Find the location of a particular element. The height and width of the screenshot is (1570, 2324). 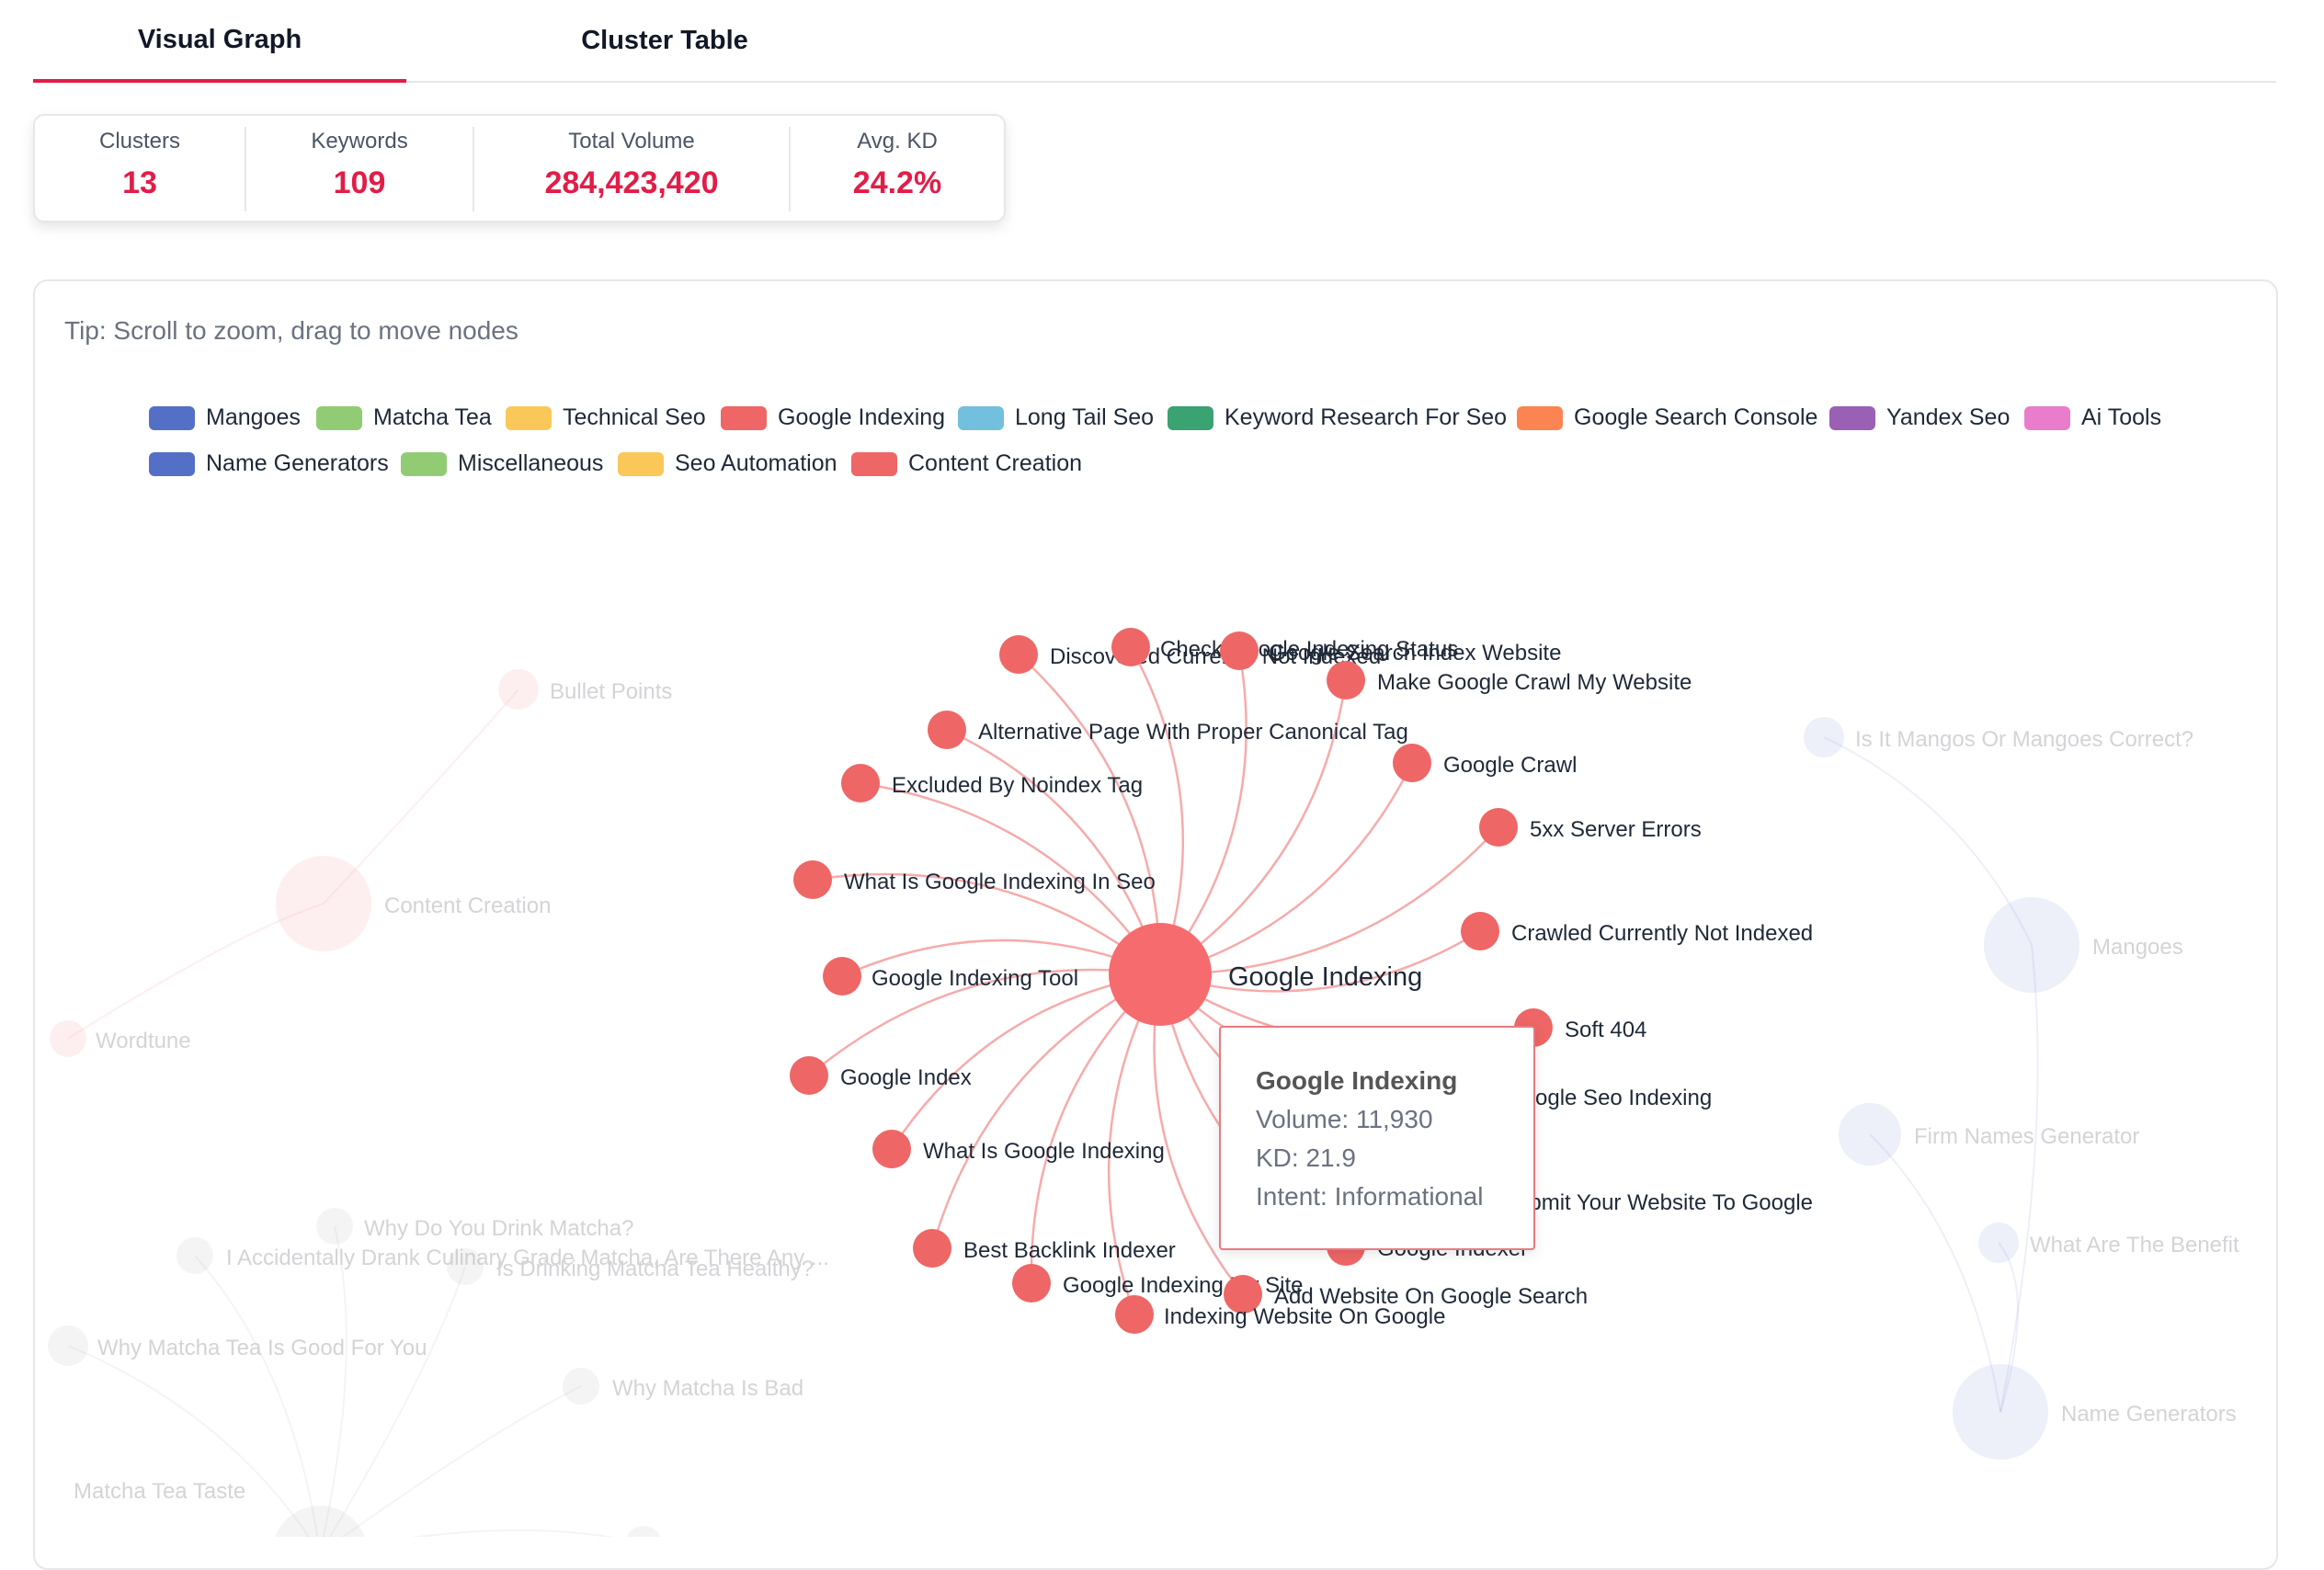

node-crawled-currently-not-indexed is located at coordinates (1480, 931).